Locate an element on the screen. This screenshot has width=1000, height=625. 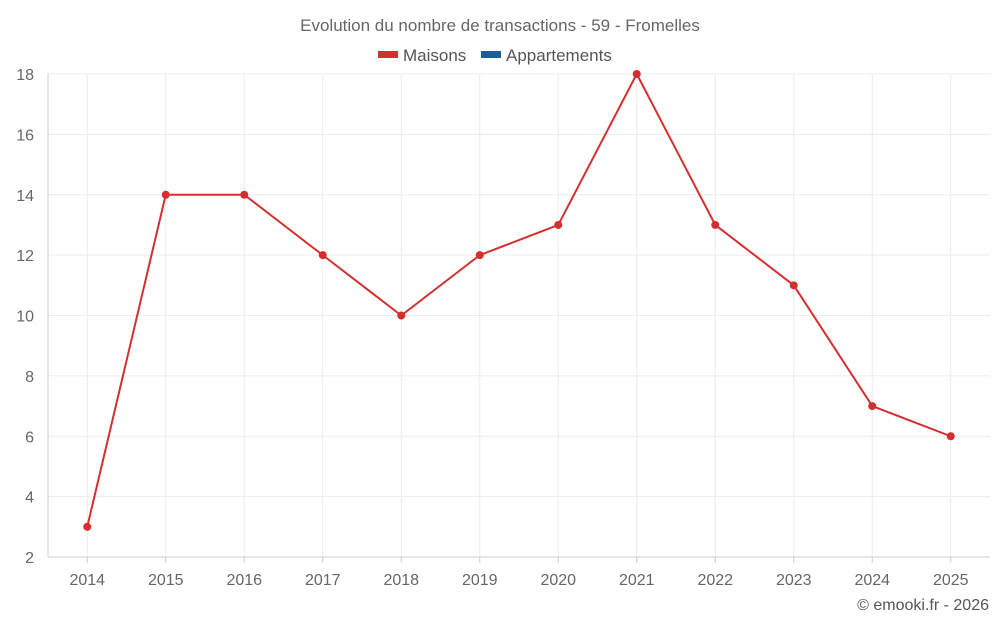
y-tick-label: 6 is located at coordinates (29, 437).